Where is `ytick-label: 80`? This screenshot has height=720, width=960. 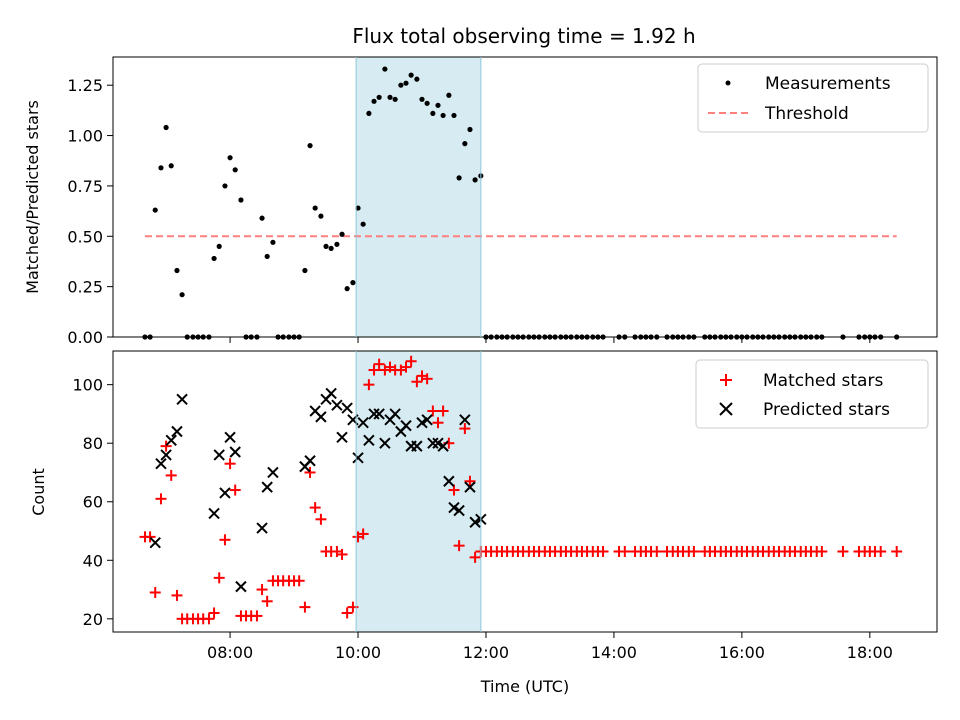
ytick-label: 80 is located at coordinates (93, 443).